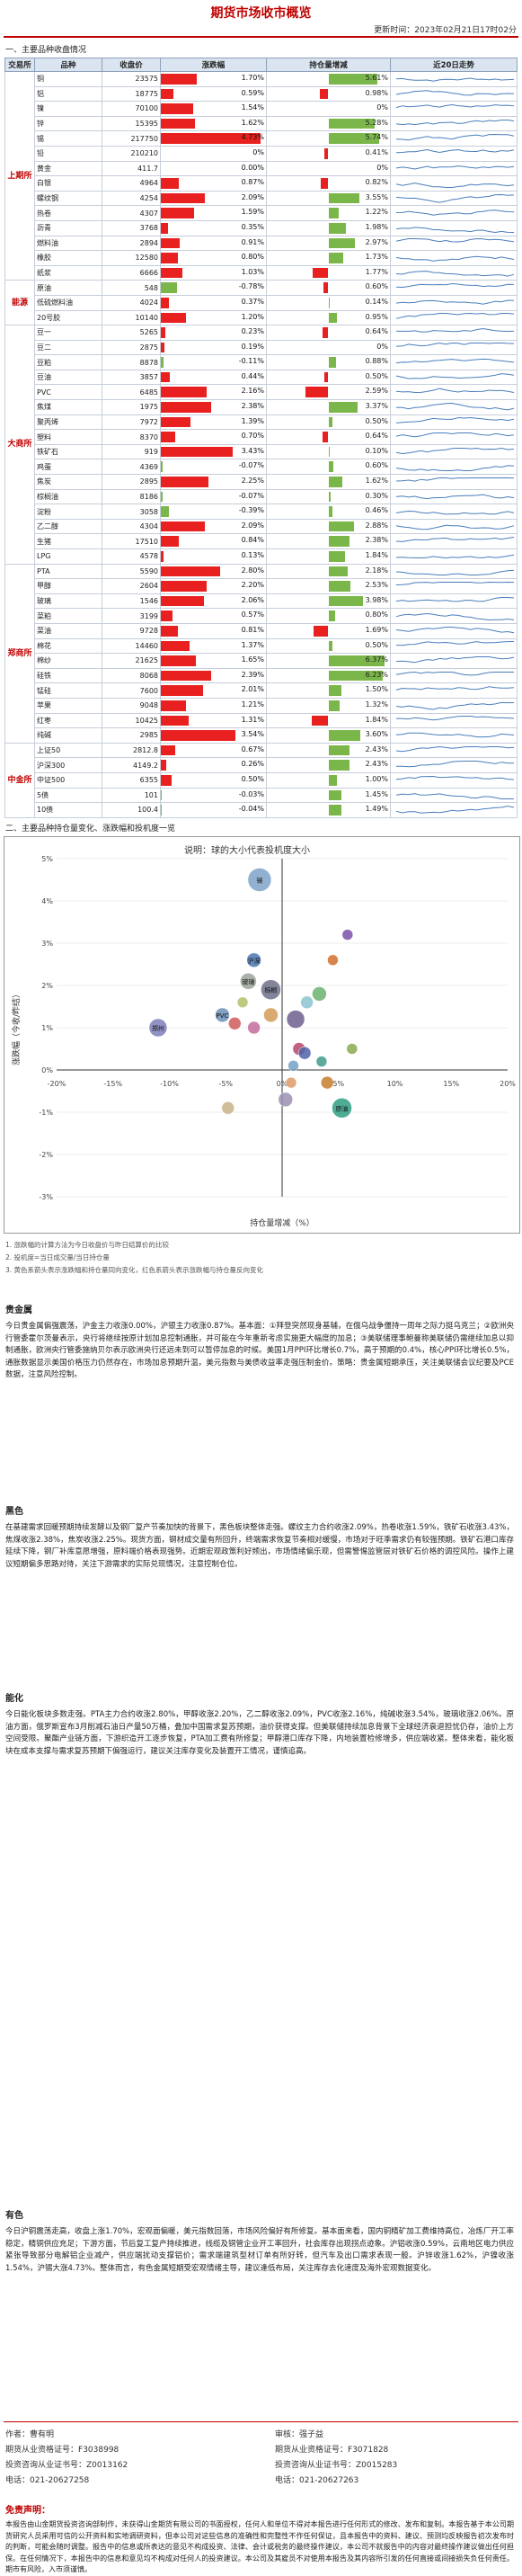  I want to click on table-row: 铝 18775 0.59% 0.98%, so click(262, 94).